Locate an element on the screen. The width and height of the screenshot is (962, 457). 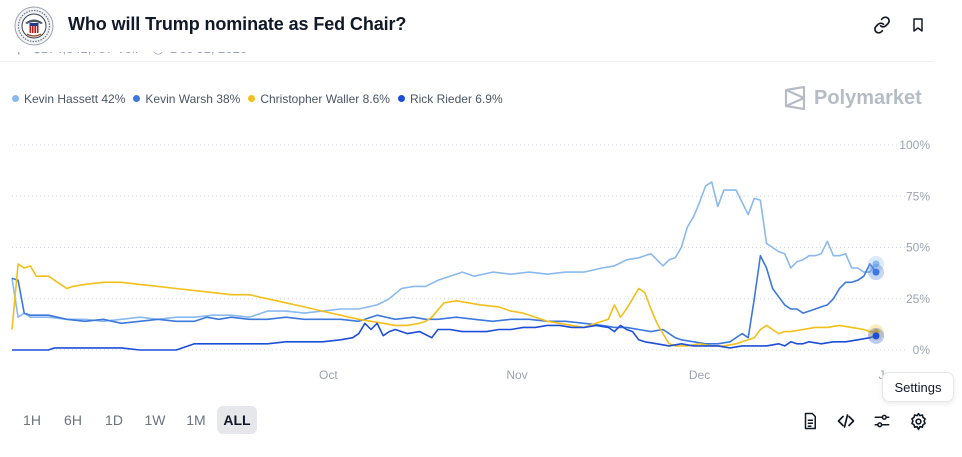
market-meta-row: ⚲ $174,341,787 Vol. ◷ Dec 31, 2026 is located at coordinates (130, 55).